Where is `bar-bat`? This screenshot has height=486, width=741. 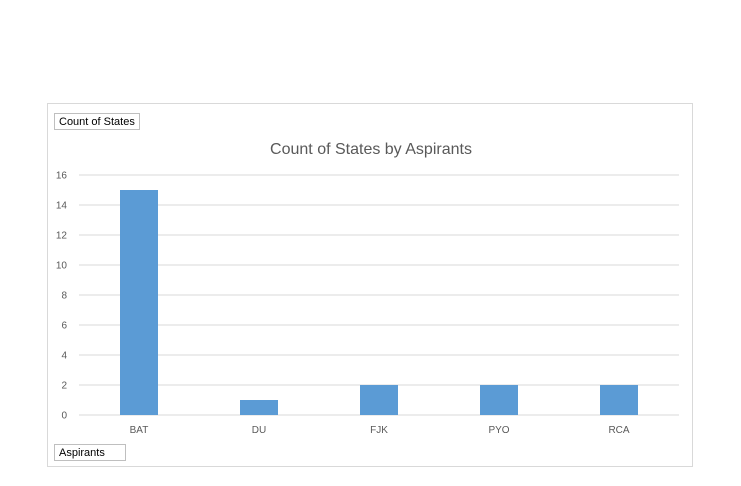
bar-bat is located at coordinates (139, 302).